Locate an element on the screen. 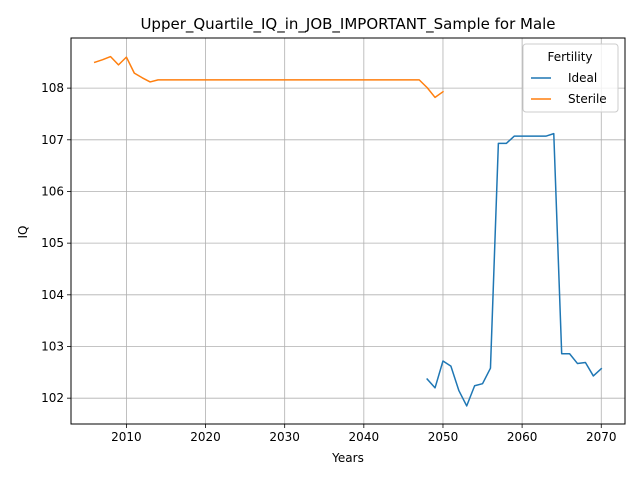 The image size is (640, 480). legend-label-ideal: Ideal is located at coordinates (582, 78).